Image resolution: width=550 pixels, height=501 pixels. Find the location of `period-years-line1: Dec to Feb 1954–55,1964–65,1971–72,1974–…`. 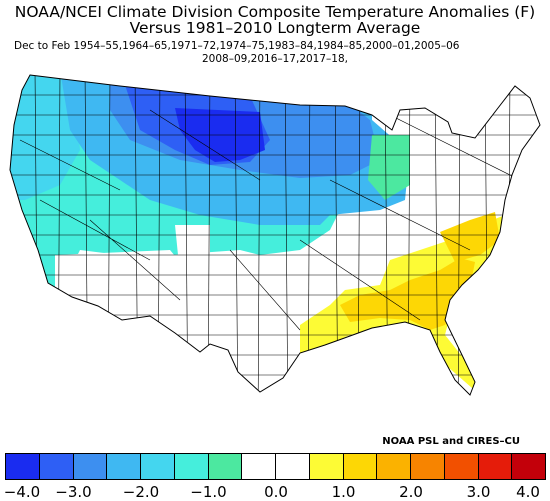

period-years-line1: Dec to Feb 1954–55,1964–65,1971–72,1974–… is located at coordinates (237, 46).